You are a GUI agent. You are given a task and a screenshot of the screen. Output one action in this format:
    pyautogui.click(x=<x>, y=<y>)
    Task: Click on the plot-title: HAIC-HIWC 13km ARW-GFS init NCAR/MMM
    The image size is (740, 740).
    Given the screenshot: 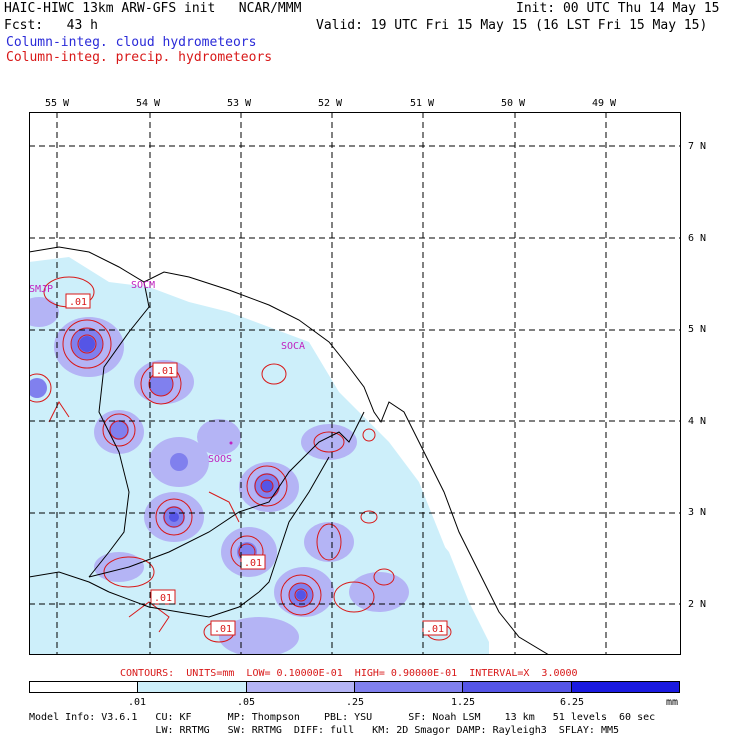 What is the action you would take?
    pyautogui.click(x=153, y=8)
    